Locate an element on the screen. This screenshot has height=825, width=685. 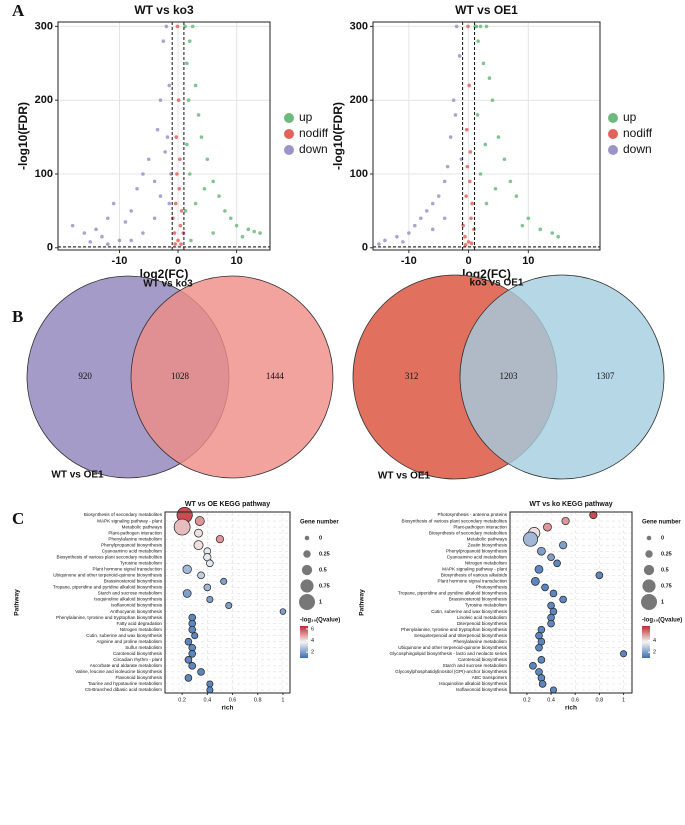
x-axis-label: log2(FC) is located at coordinates (164, 274).